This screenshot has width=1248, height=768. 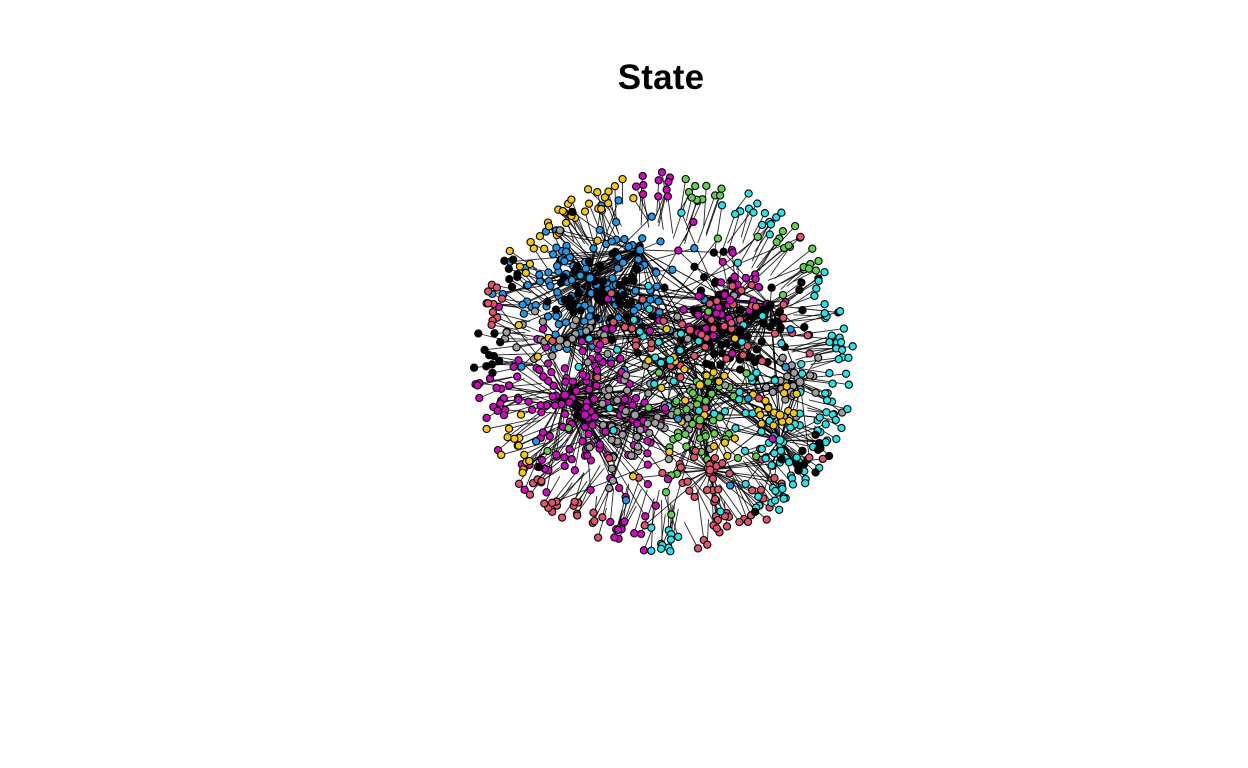 What do you see at coordinates (640, 250) in the screenshot?
I see `network-hub-node` at bounding box center [640, 250].